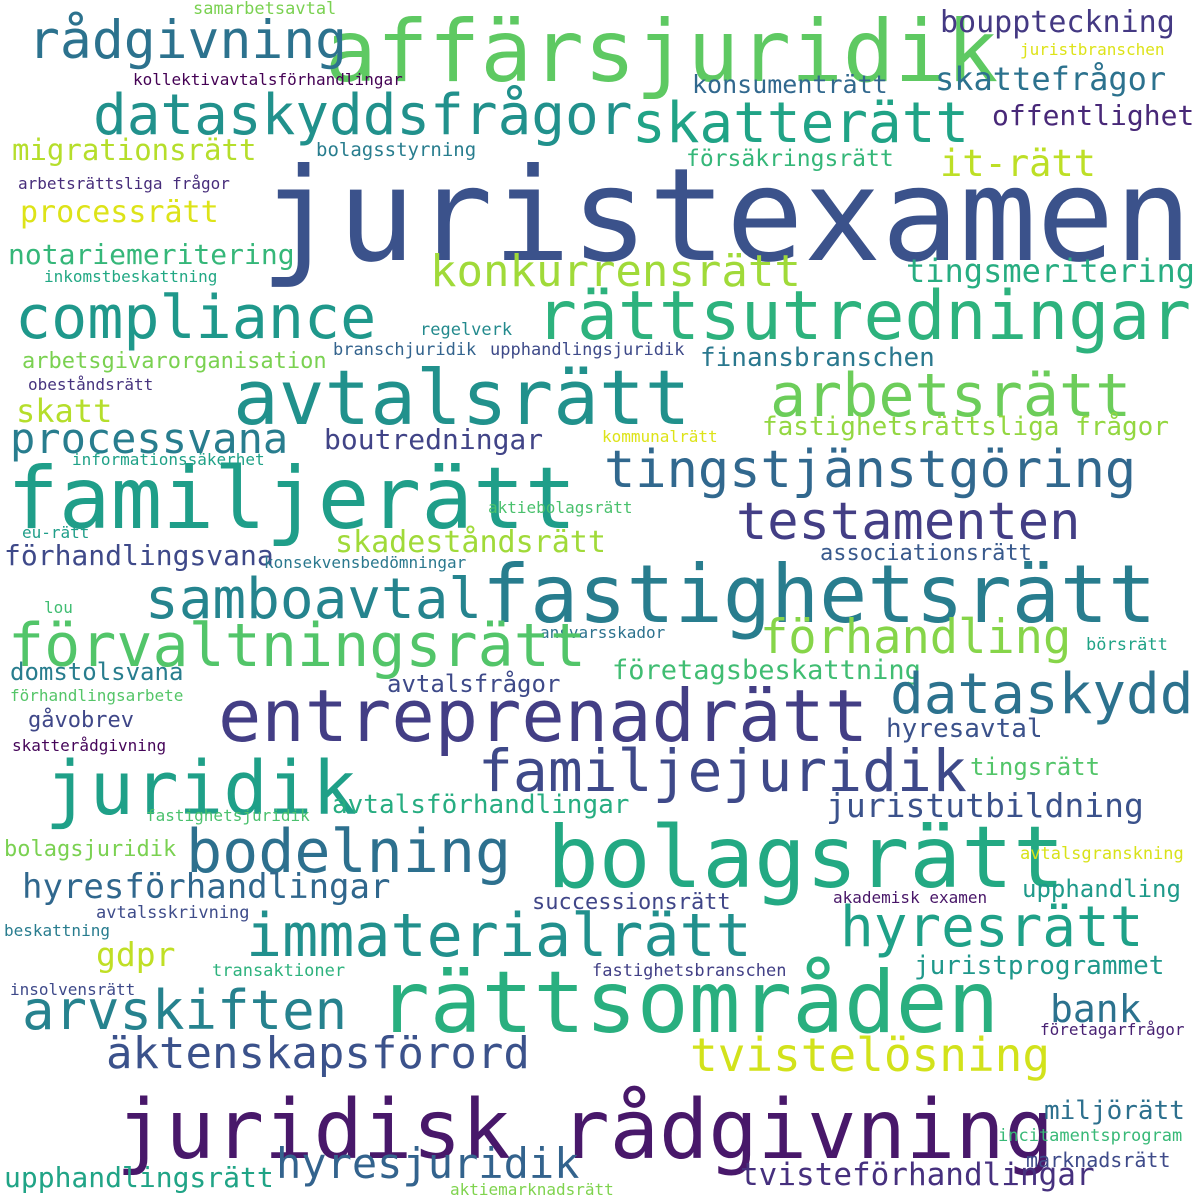 This screenshot has width=1200, height=1200. Describe the element at coordinates (951, 396) in the screenshot. I see `word: arbetsrätt` at that location.